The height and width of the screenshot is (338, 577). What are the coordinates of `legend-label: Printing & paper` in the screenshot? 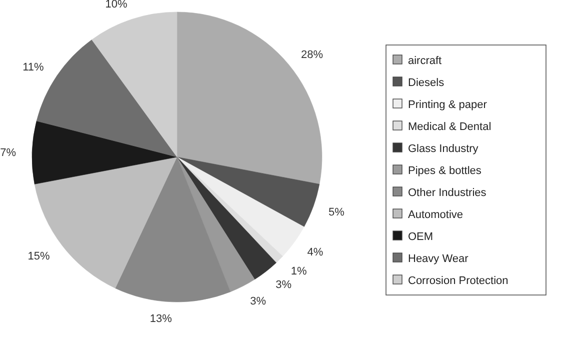 It's located at (448, 104).